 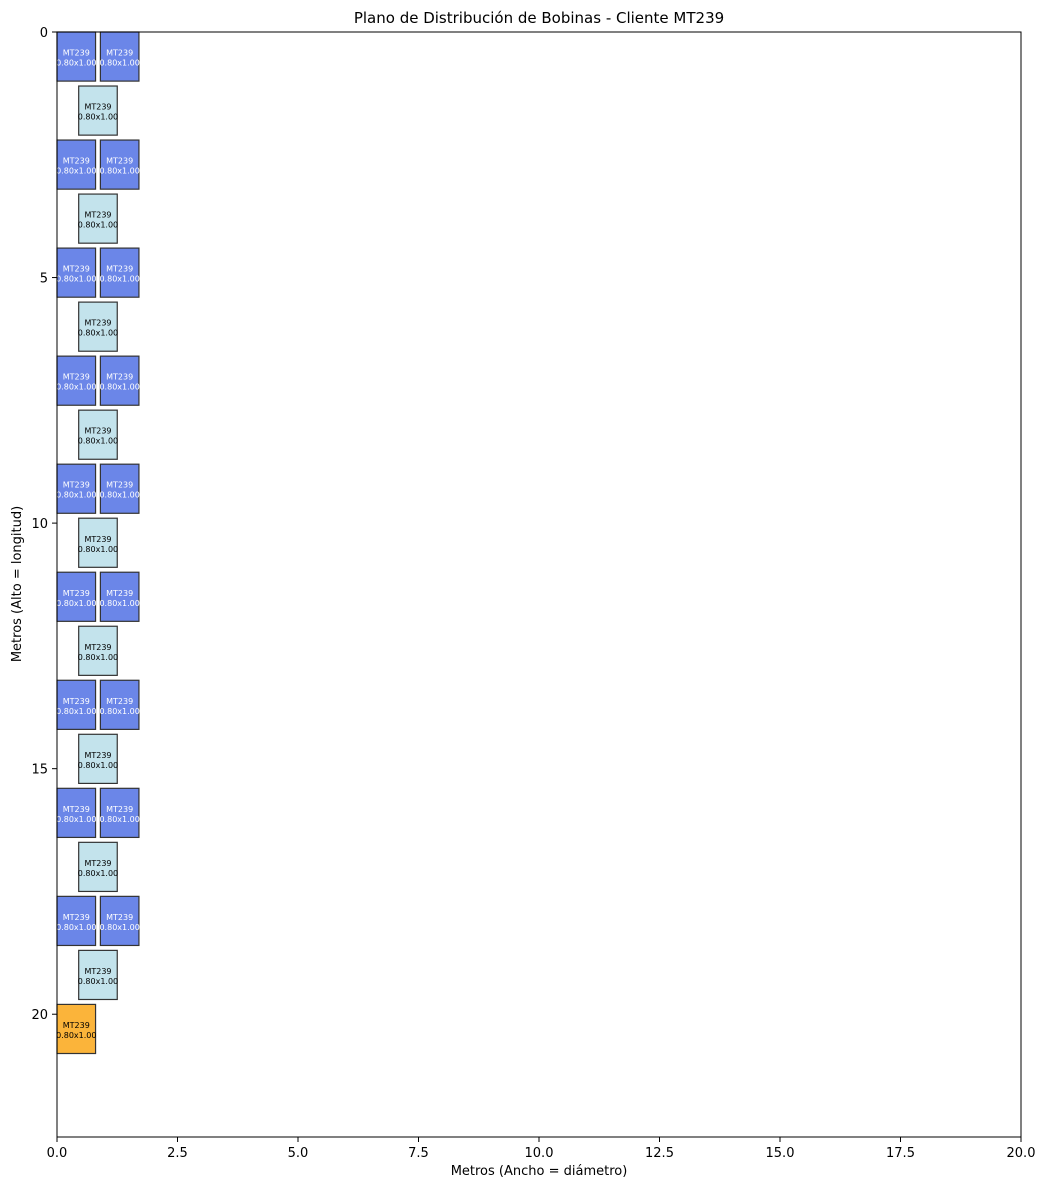 I want to click on y-tick-label: 10, so click(x=39, y=524).